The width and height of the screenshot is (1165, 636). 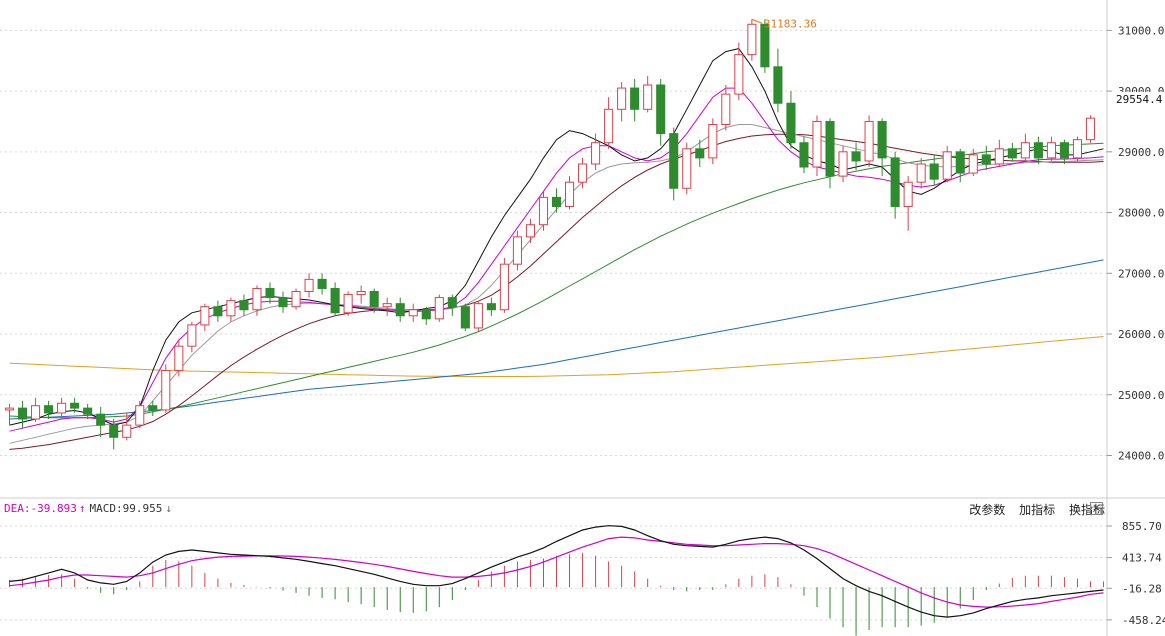 What do you see at coordinates (1141, 273) in the screenshot?
I see `price-tick-label: 27000.0` at bounding box center [1141, 273].